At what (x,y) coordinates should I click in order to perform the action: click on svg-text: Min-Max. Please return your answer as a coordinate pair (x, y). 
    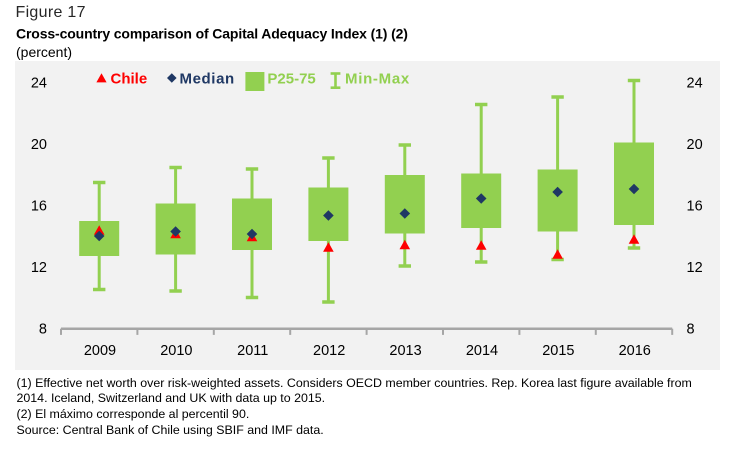
    Looking at the image, I should click on (377, 79).